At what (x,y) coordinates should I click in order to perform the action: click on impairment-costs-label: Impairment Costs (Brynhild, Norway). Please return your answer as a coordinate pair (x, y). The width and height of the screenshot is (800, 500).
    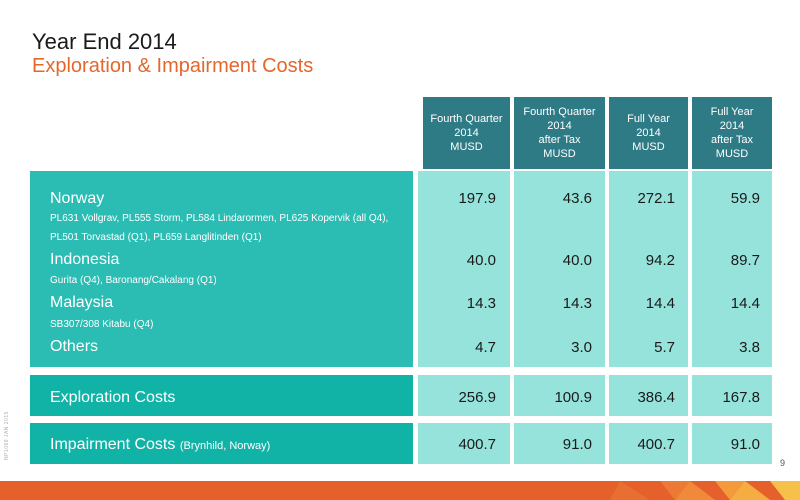
    Looking at the image, I should click on (160, 444).